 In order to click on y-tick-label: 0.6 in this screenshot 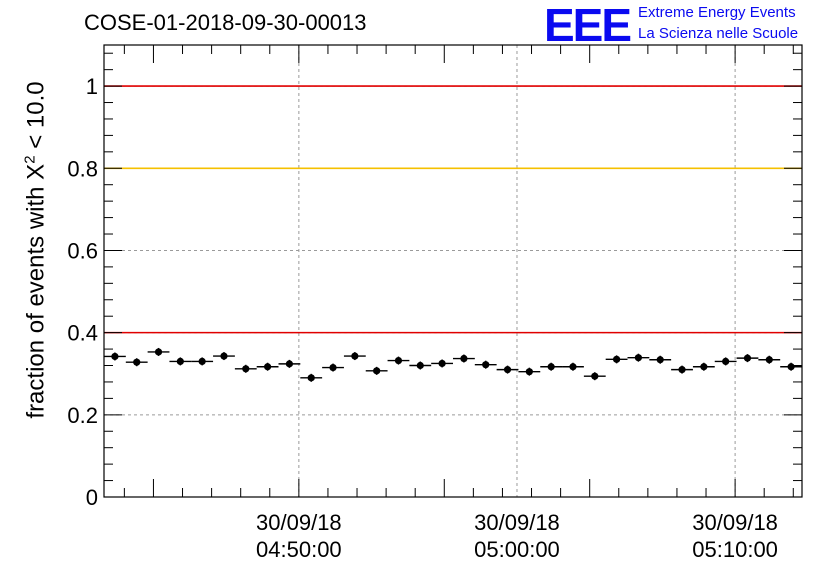, I will do `click(82, 250)`.